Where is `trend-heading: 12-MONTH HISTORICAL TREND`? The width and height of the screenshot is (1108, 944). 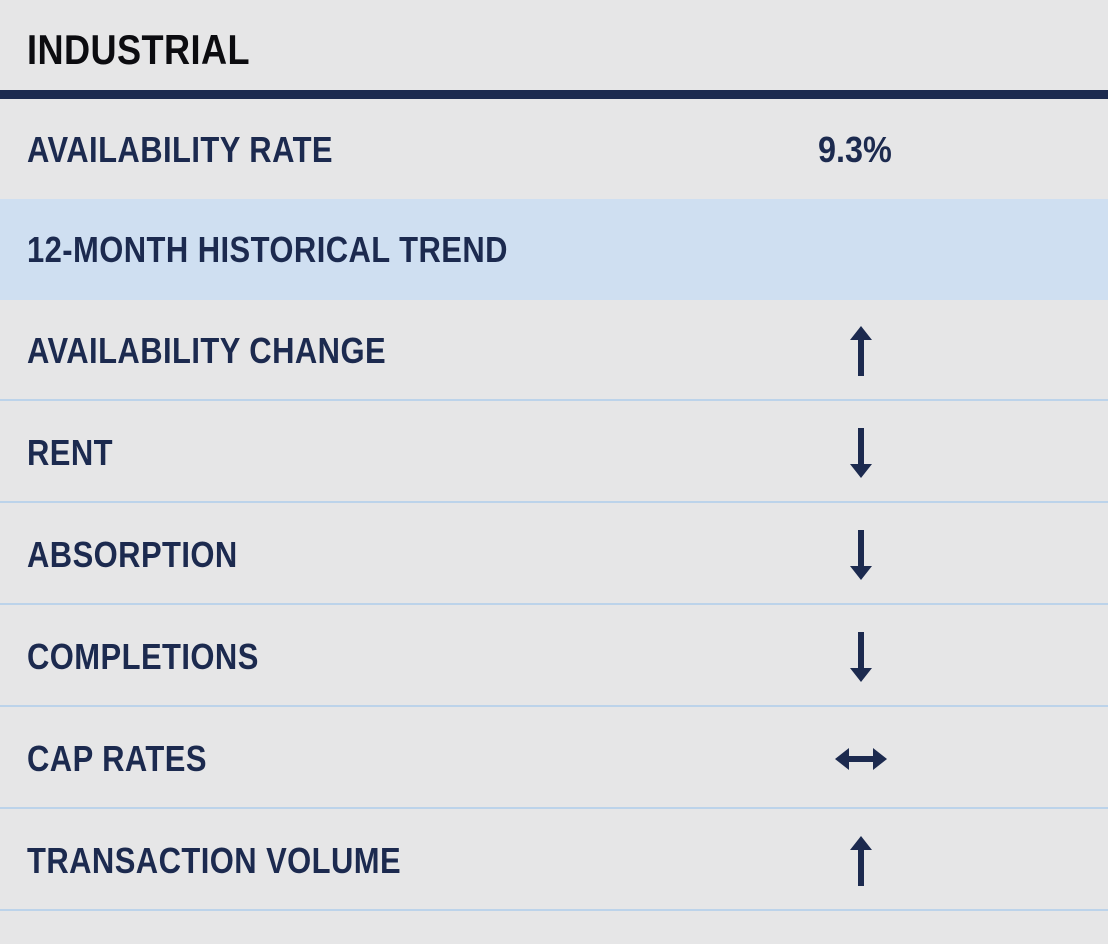 trend-heading: 12-MONTH HISTORICAL TREND is located at coordinates (267, 249).